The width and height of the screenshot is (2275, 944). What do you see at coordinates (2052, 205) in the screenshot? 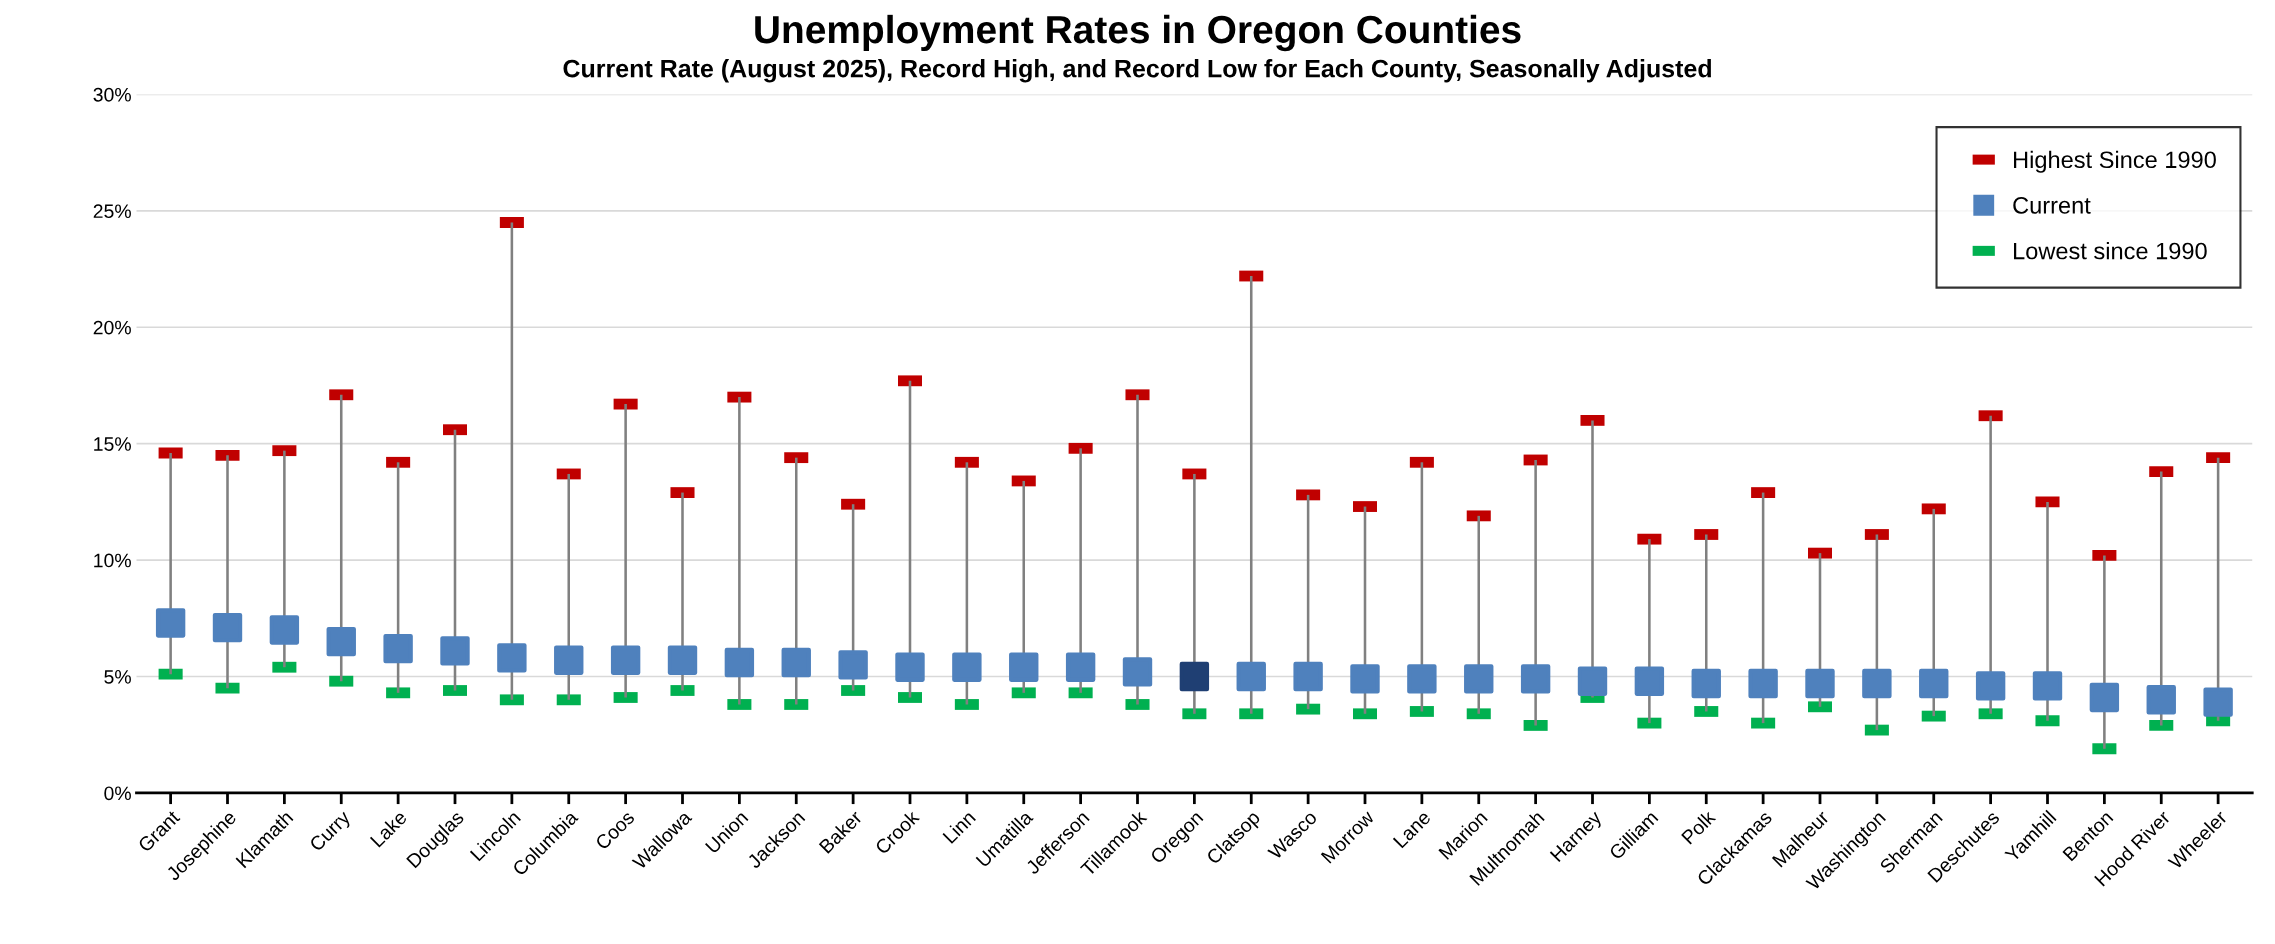
I see `legend-label: Current` at bounding box center [2052, 205].